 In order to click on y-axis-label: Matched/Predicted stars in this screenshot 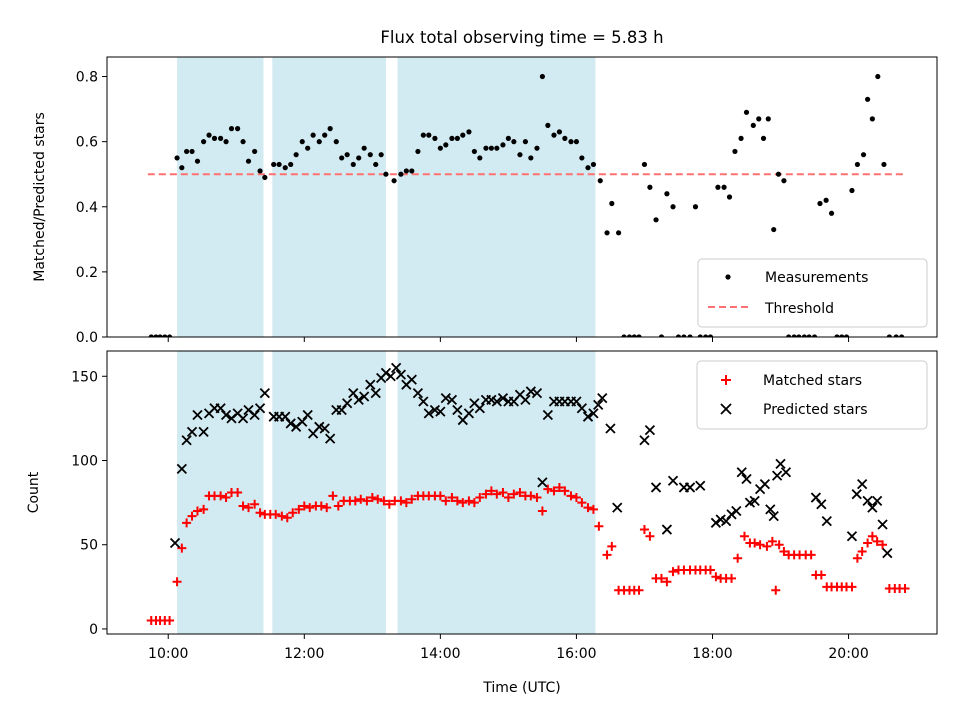, I will do `click(40, 197)`.